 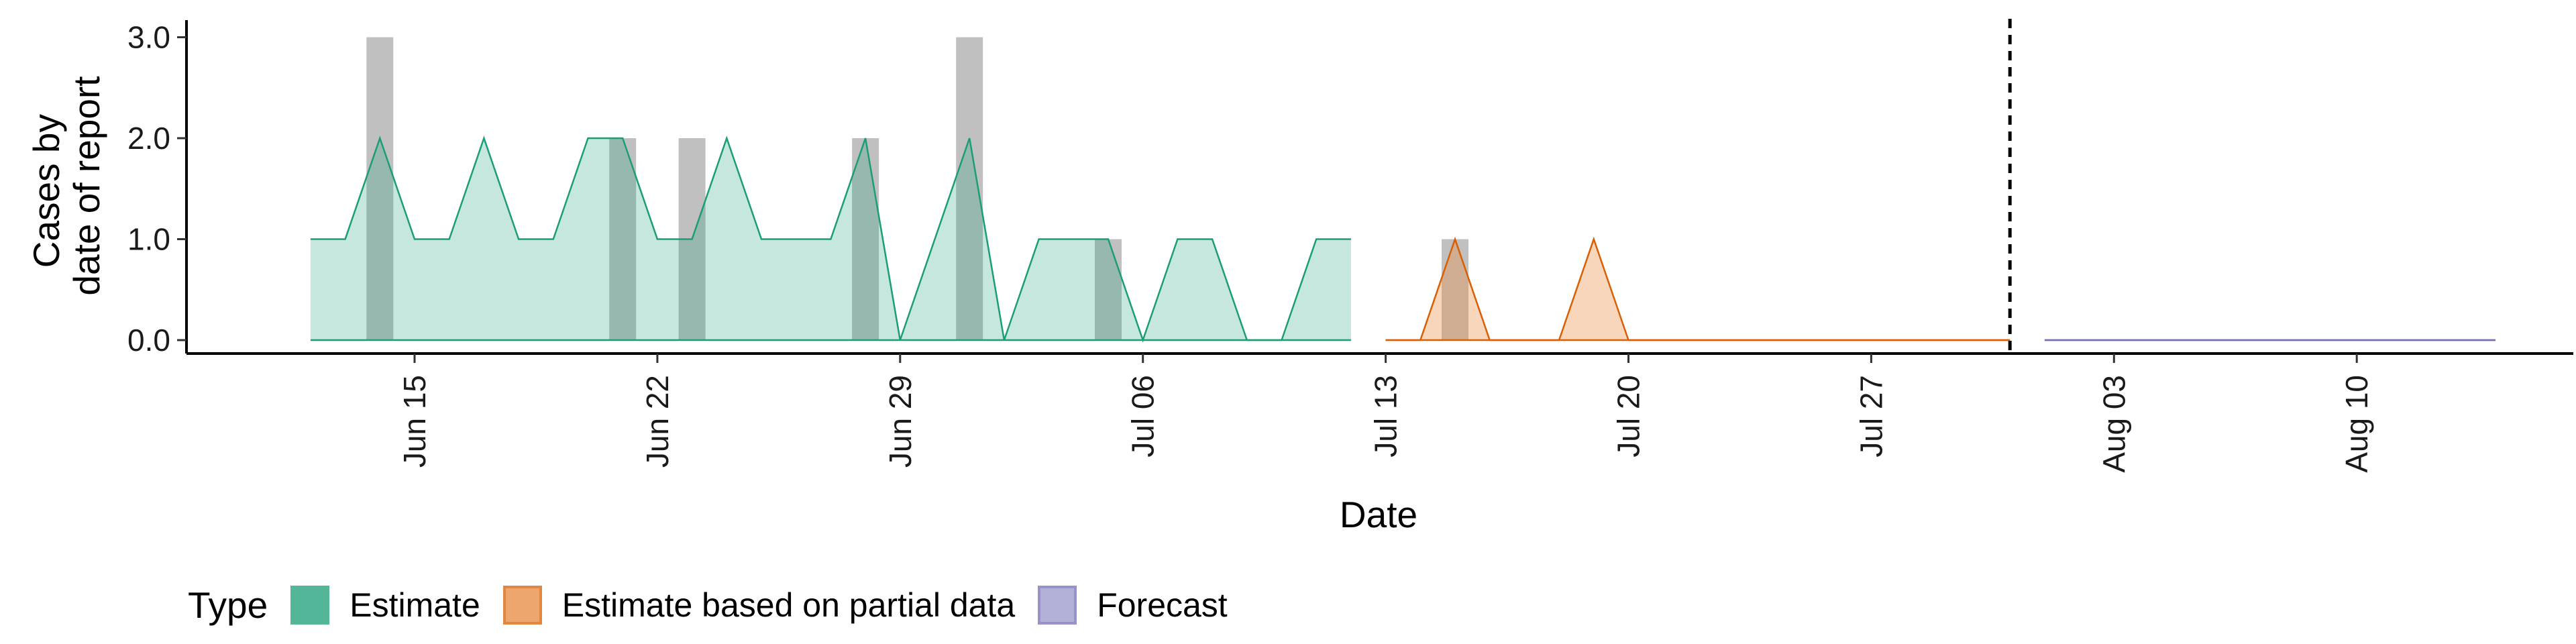 I want to click on x-tick-label: Jun 15, so click(x=414, y=421).